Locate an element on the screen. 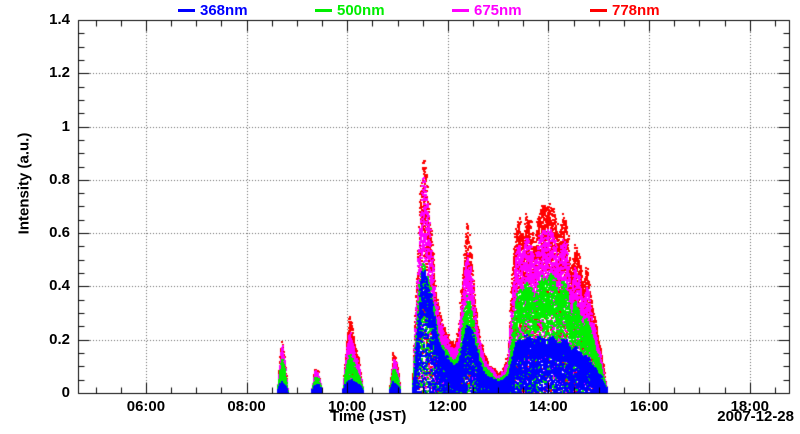 Image resolution: width=800 pixels, height=434 pixels. legend-item-368nm: 368nm is located at coordinates (213, 10).